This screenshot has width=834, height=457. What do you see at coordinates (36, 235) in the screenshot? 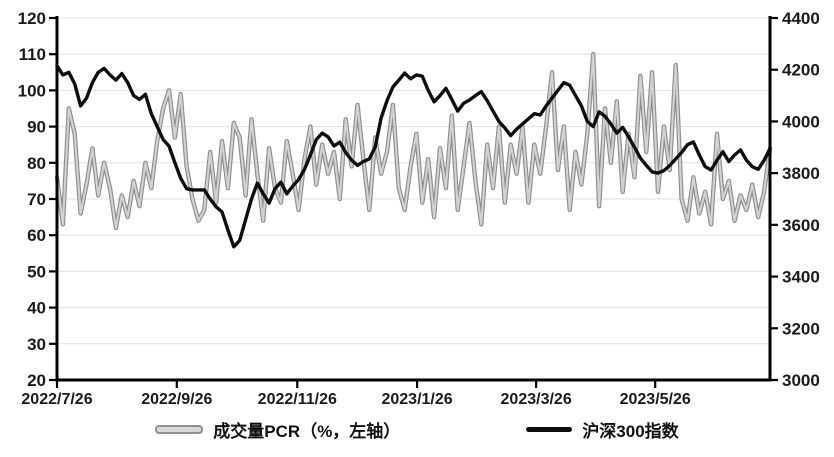
I see `y-left-tick-label: 60` at bounding box center [36, 235].